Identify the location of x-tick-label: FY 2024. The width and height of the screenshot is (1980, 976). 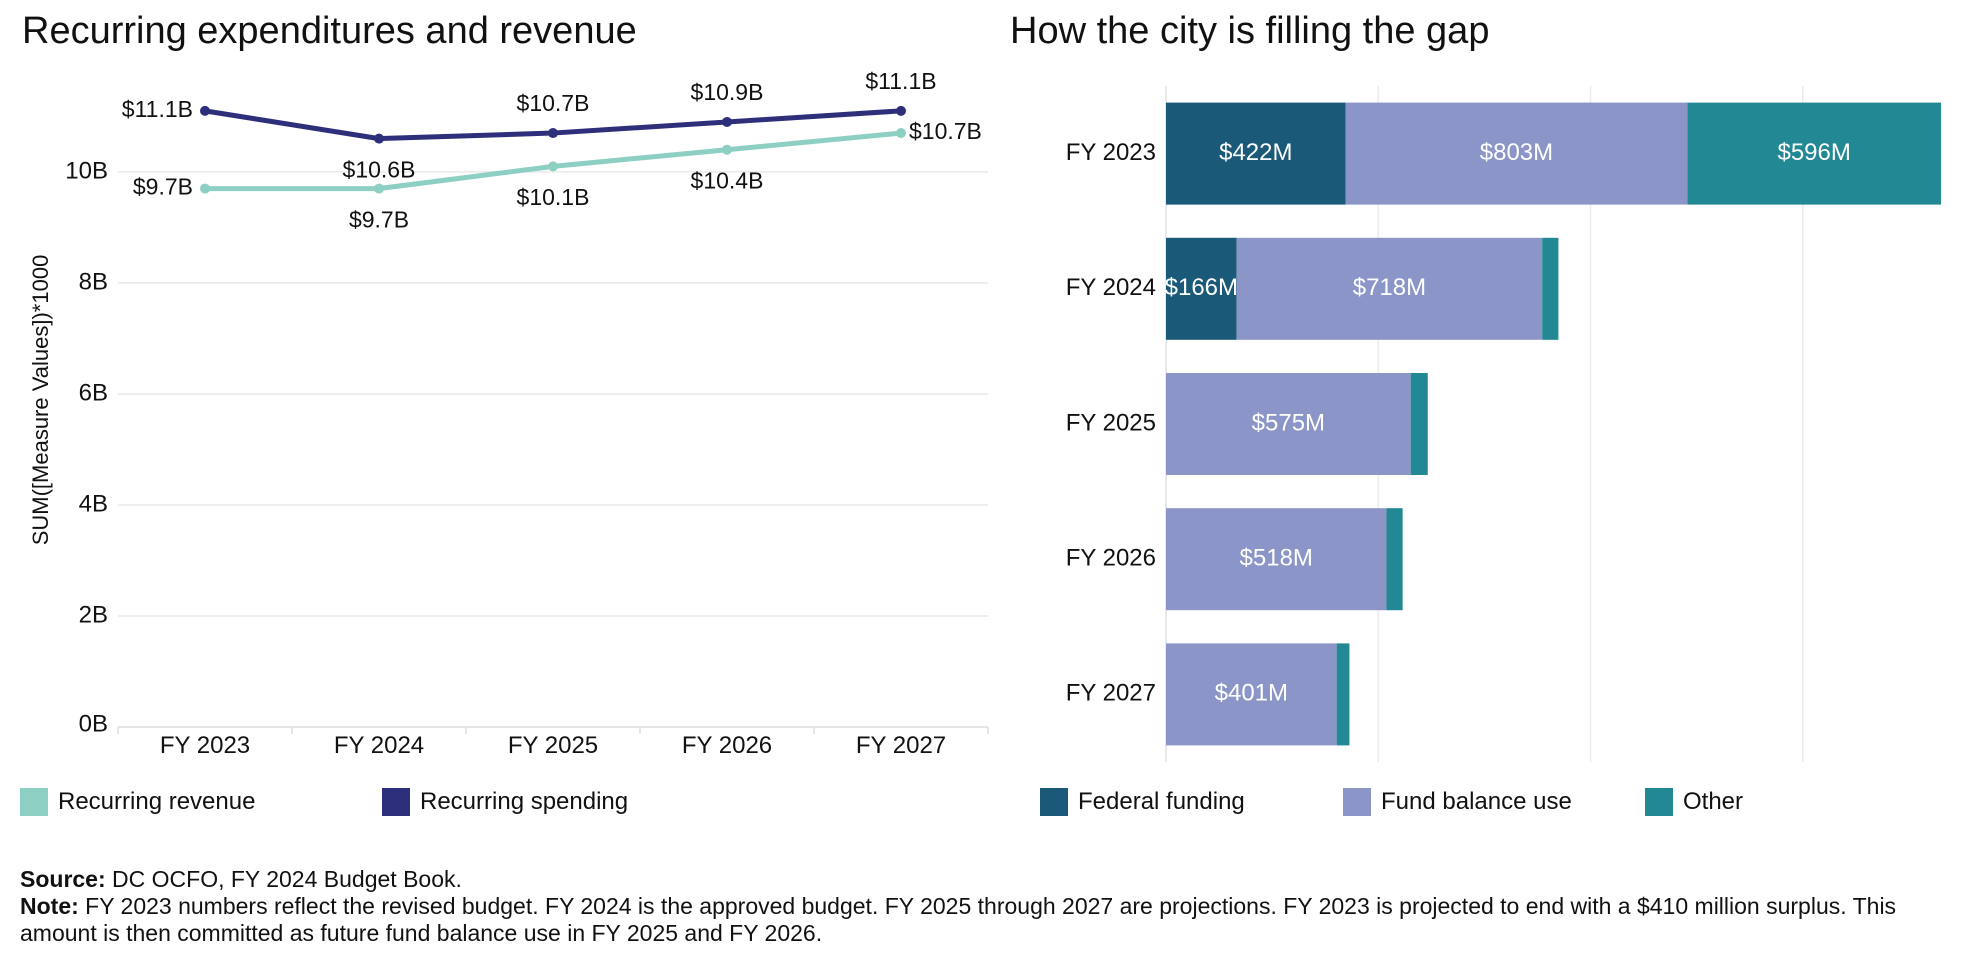
(379, 745).